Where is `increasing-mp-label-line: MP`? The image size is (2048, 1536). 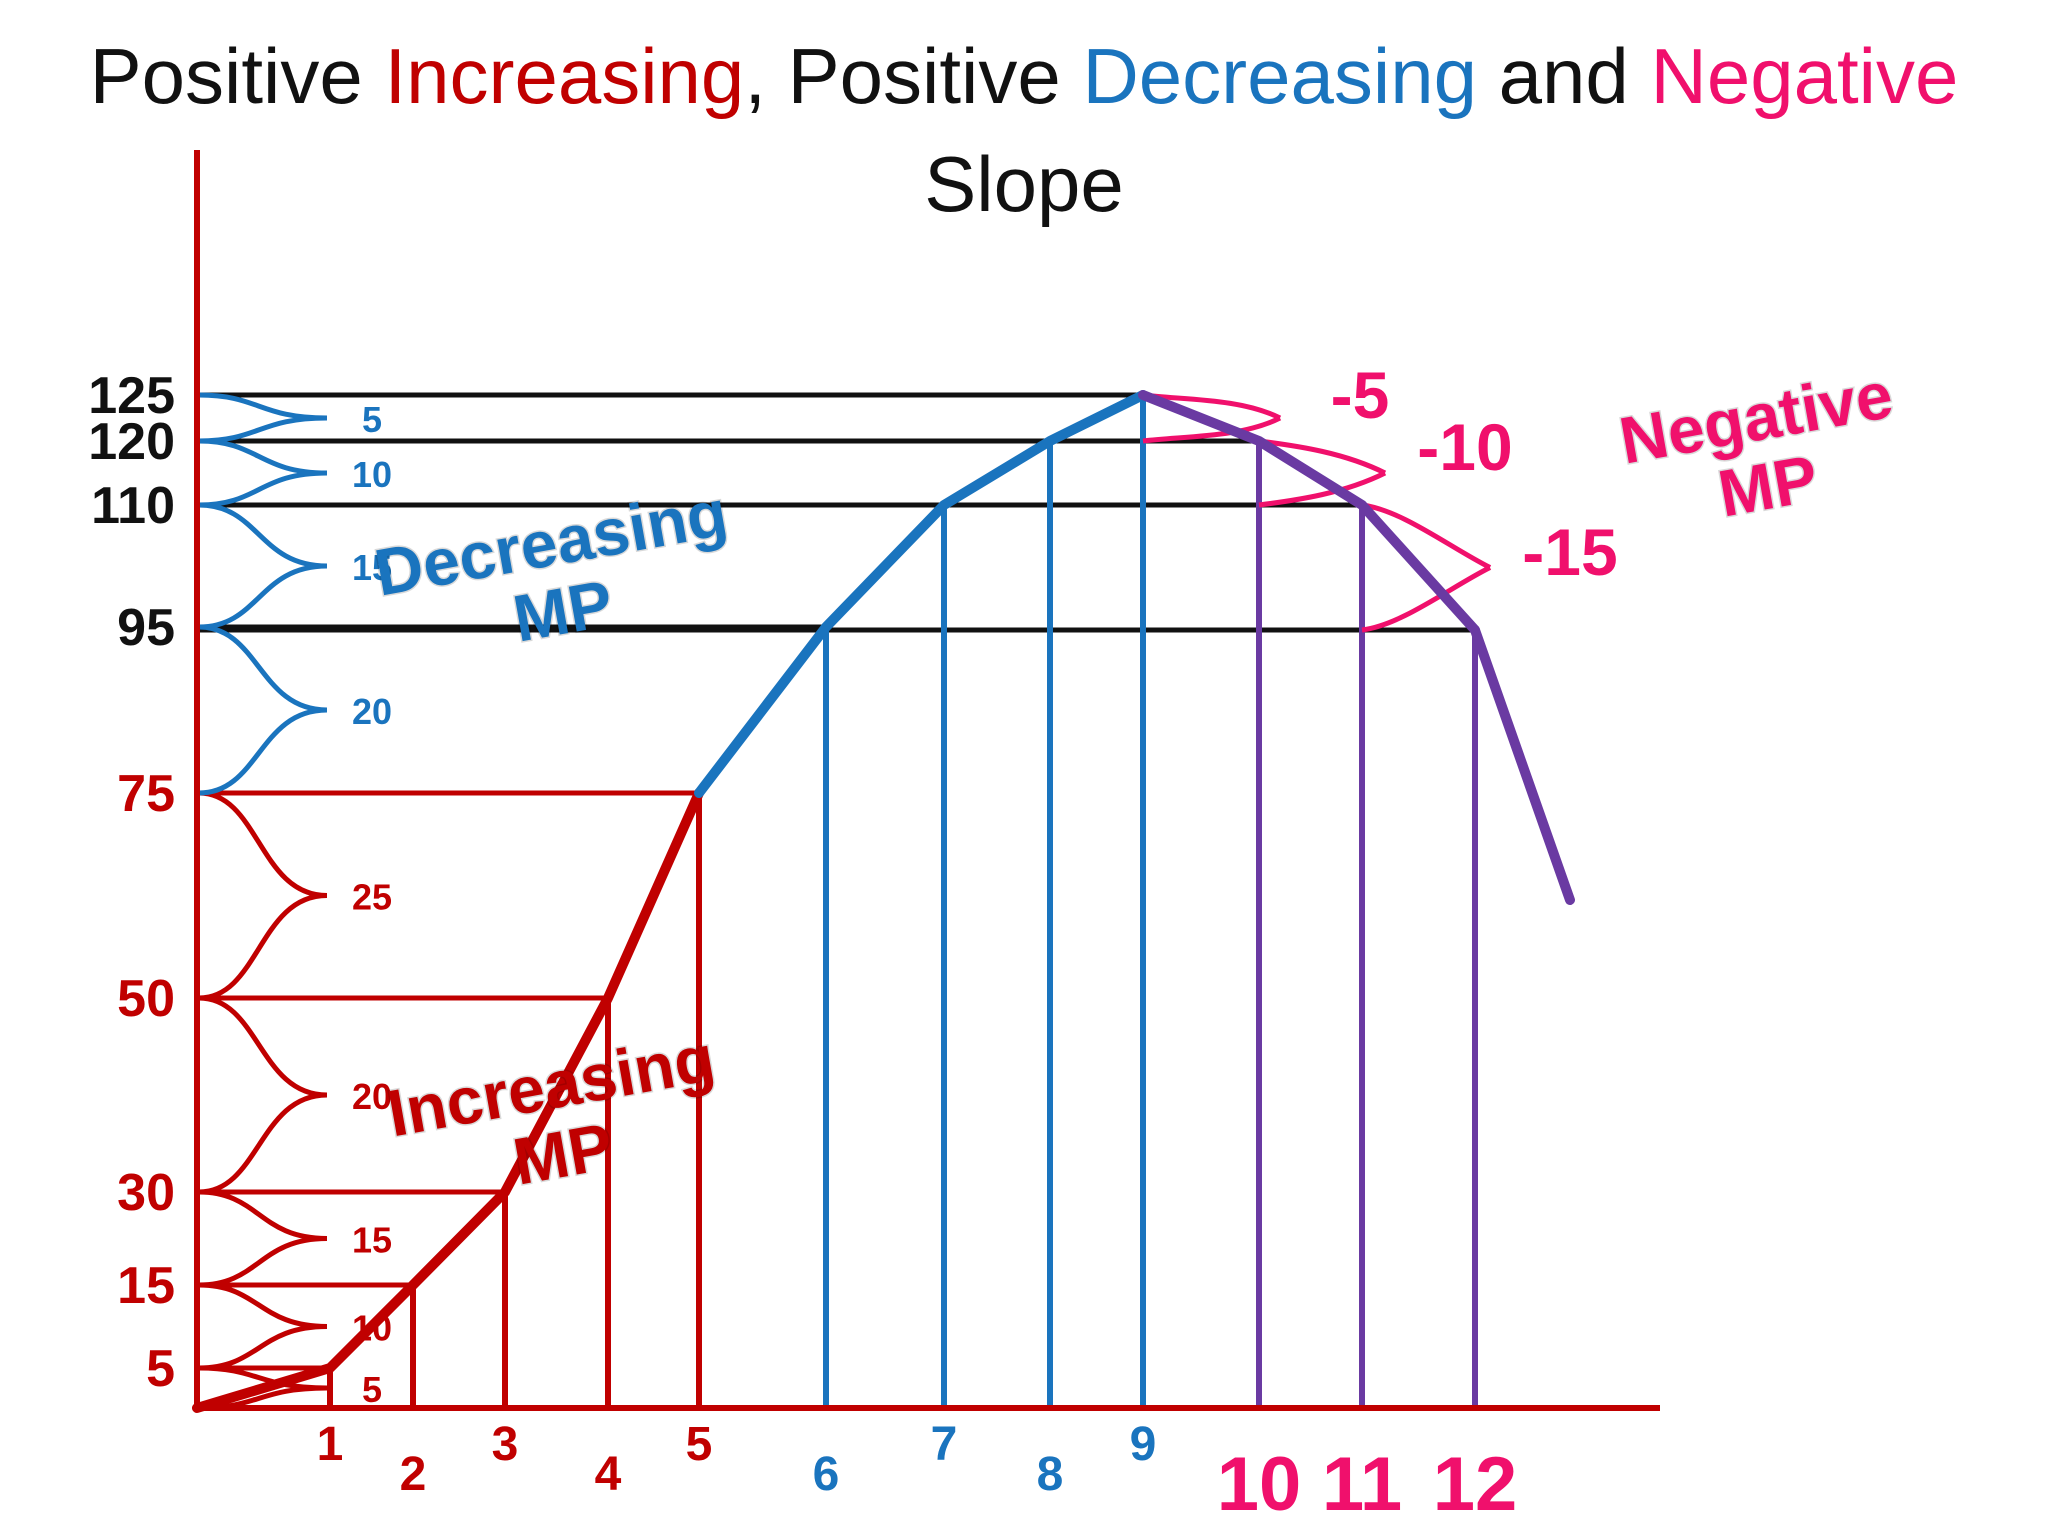
increasing-mp-label-line: MP is located at coordinates (563, 1154).